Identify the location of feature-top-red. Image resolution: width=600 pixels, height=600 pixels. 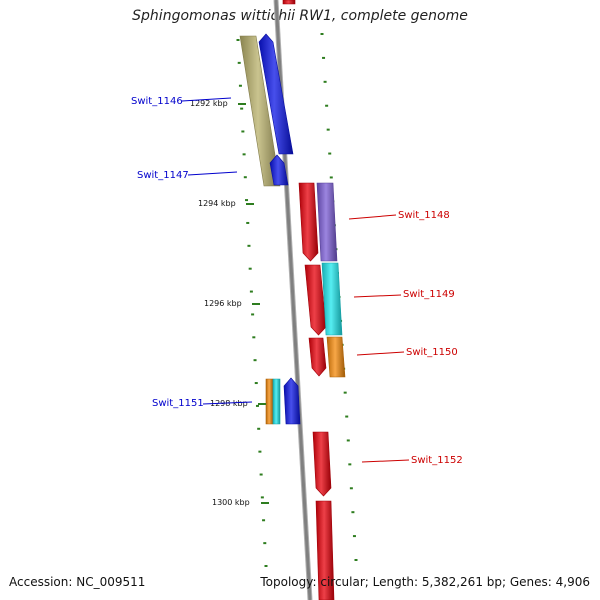
(289, 2).